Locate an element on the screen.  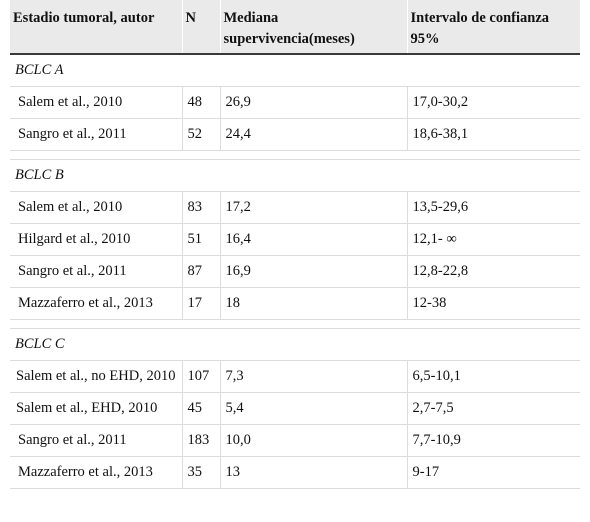
table-row: Salem et al., 2010 83 17,2 13,5-29,6 is located at coordinates (295, 207).